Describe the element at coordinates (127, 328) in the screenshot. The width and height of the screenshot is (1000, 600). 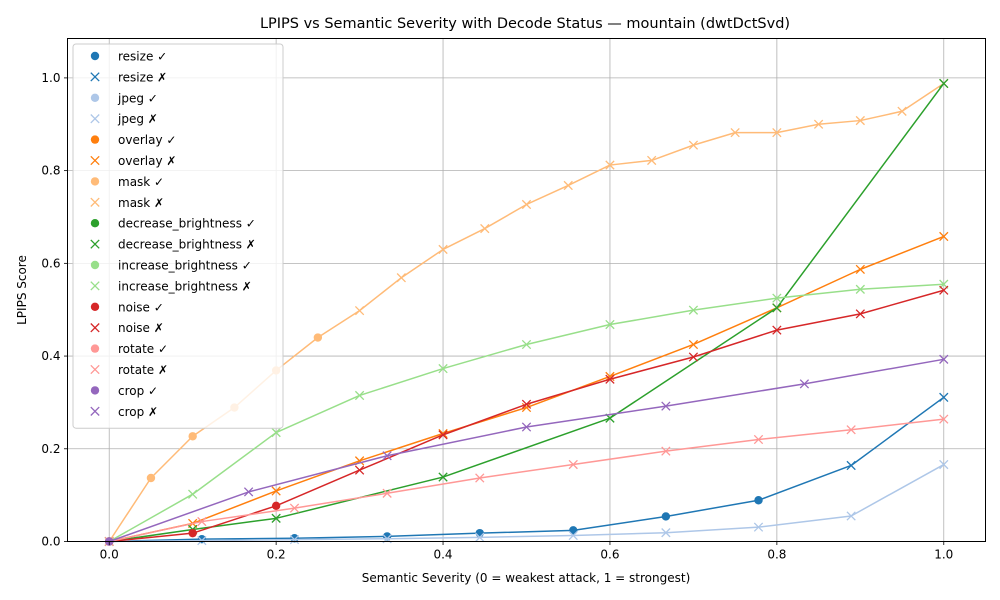
I see `legend-entry: noise ✗` at that location.